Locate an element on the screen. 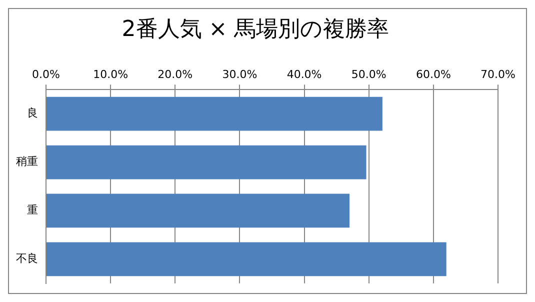 The width and height of the screenshot is (535, 302). y-tick-label: 重 is located at coordinates (32, 210).